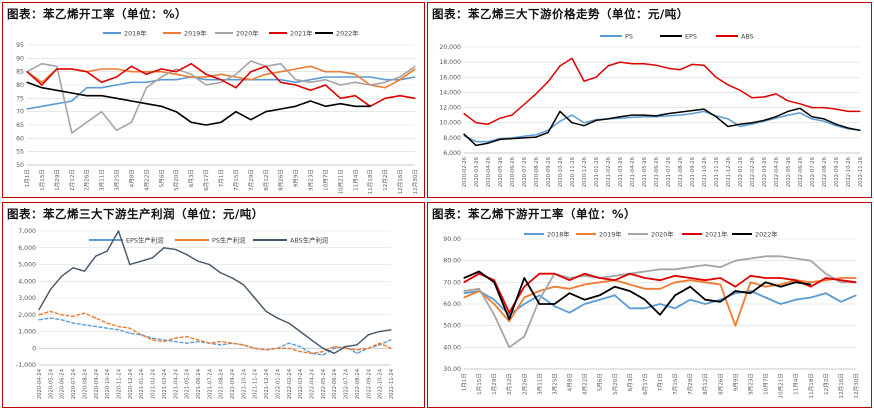 Image resolution: width=874 pixels, height=410 pixels. I want to click on x-tick-label: 2021-10-24, so click(244, 383).